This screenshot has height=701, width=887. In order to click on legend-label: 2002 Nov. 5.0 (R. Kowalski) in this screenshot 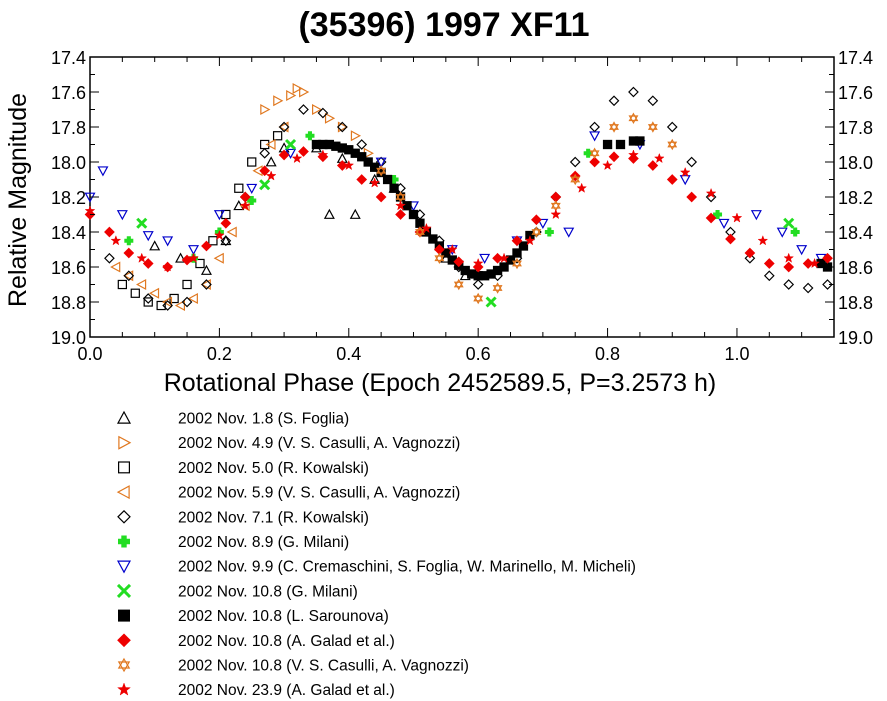, I will do `click(273, 468)`.